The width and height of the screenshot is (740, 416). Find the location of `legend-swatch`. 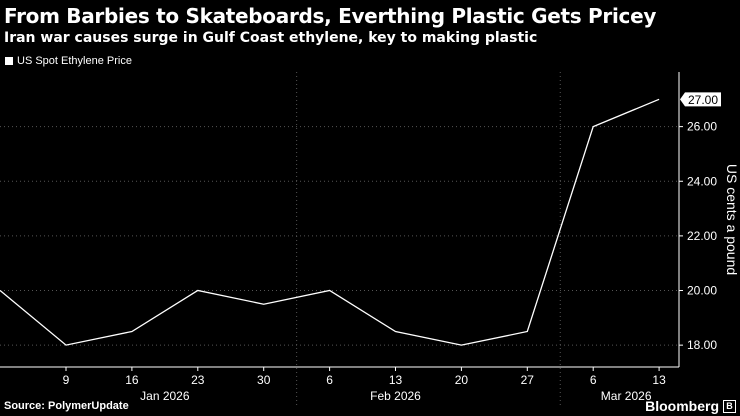

legend-swatch is located at coordinates (9, 61).